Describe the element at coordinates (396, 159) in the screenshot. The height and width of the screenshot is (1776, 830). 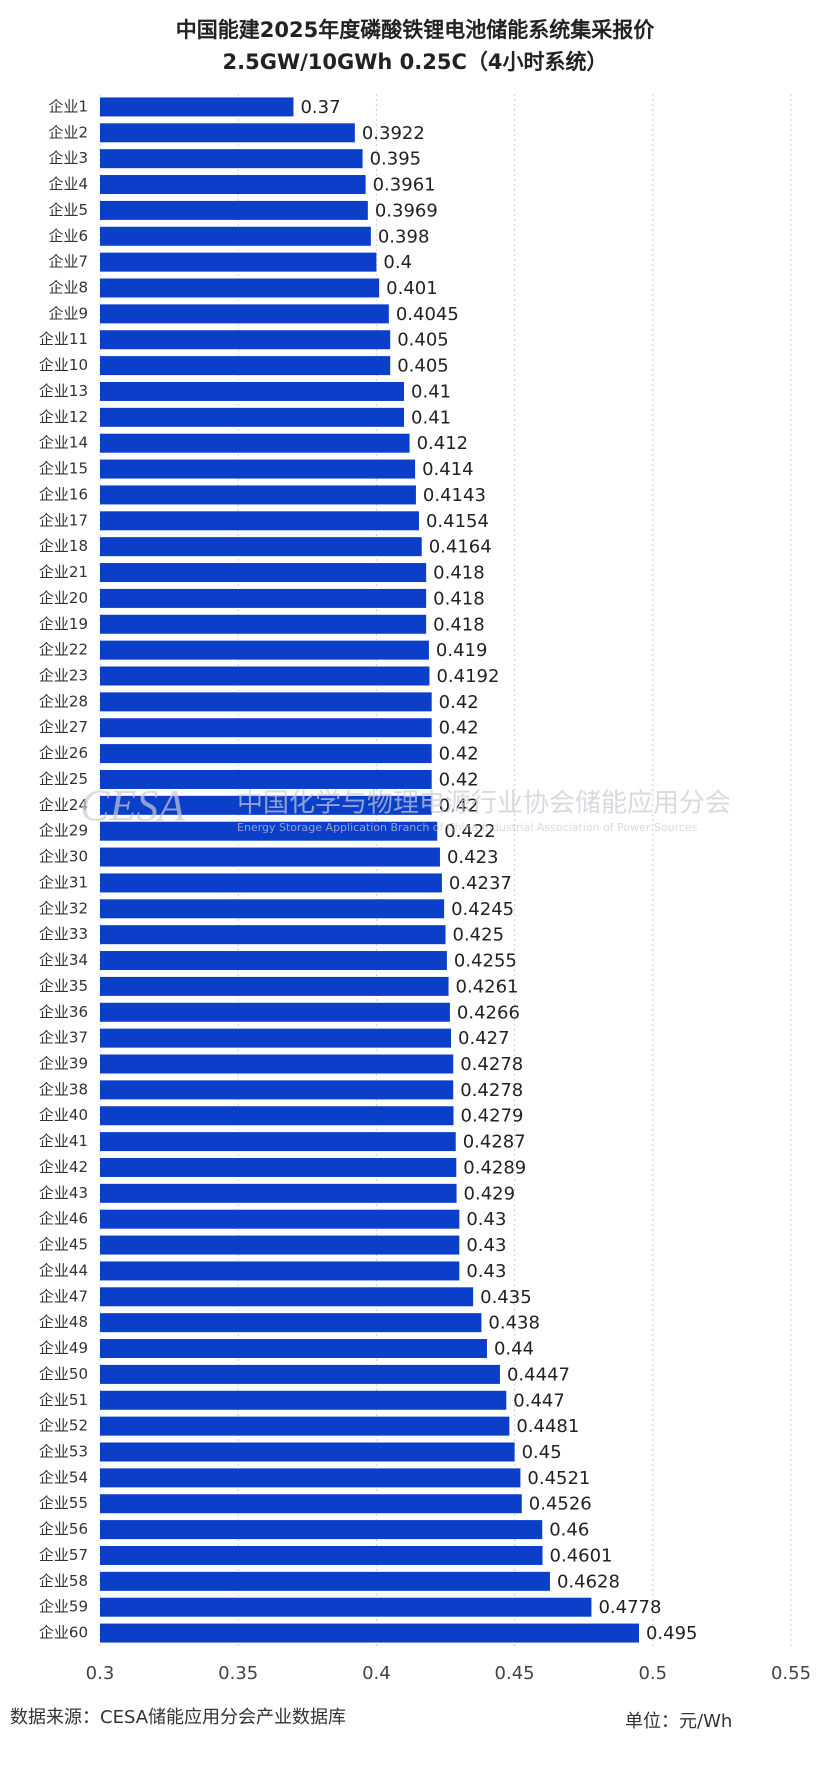
I see `value-label: 0.395` at that location.